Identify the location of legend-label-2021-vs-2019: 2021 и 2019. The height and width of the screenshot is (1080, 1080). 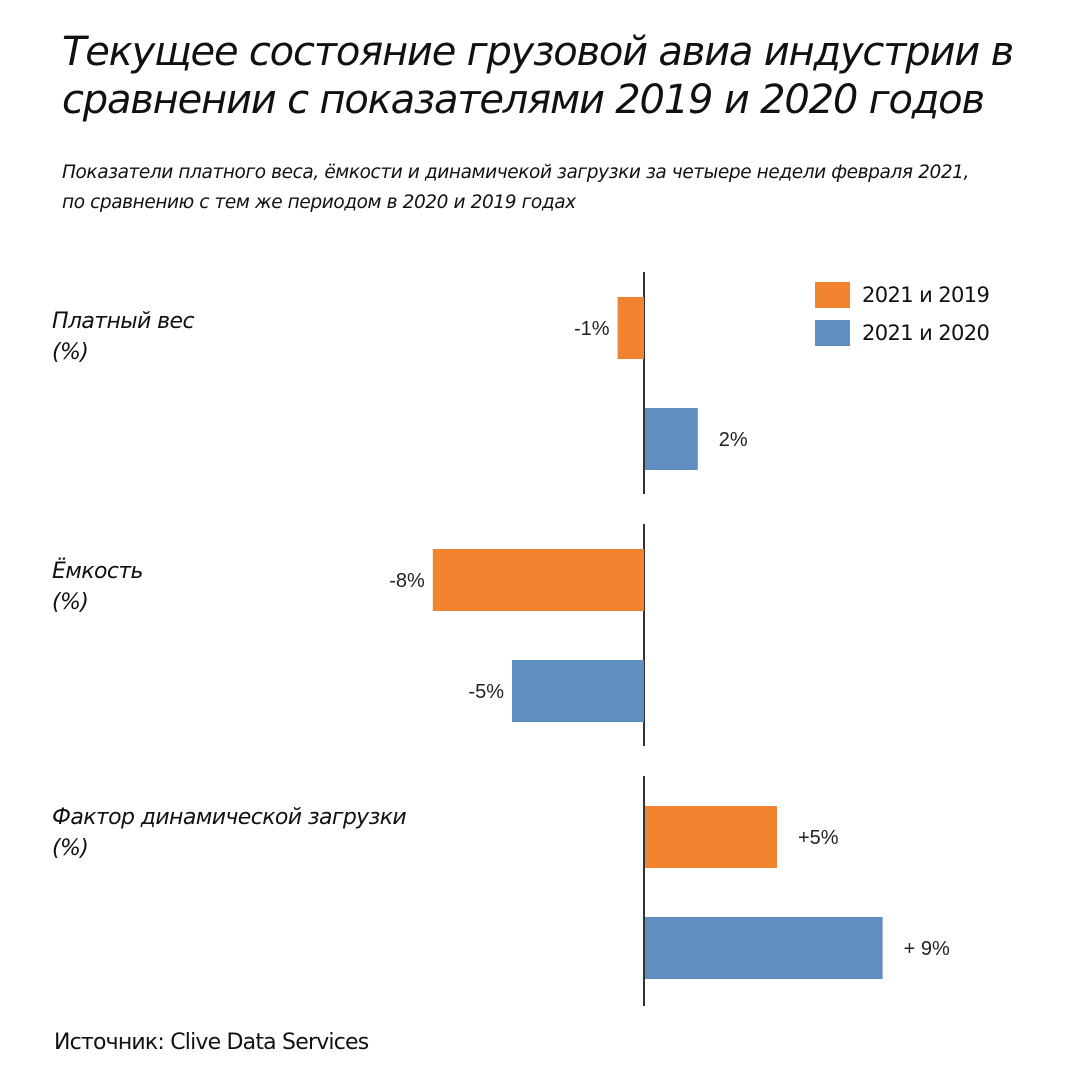
(926, 295).